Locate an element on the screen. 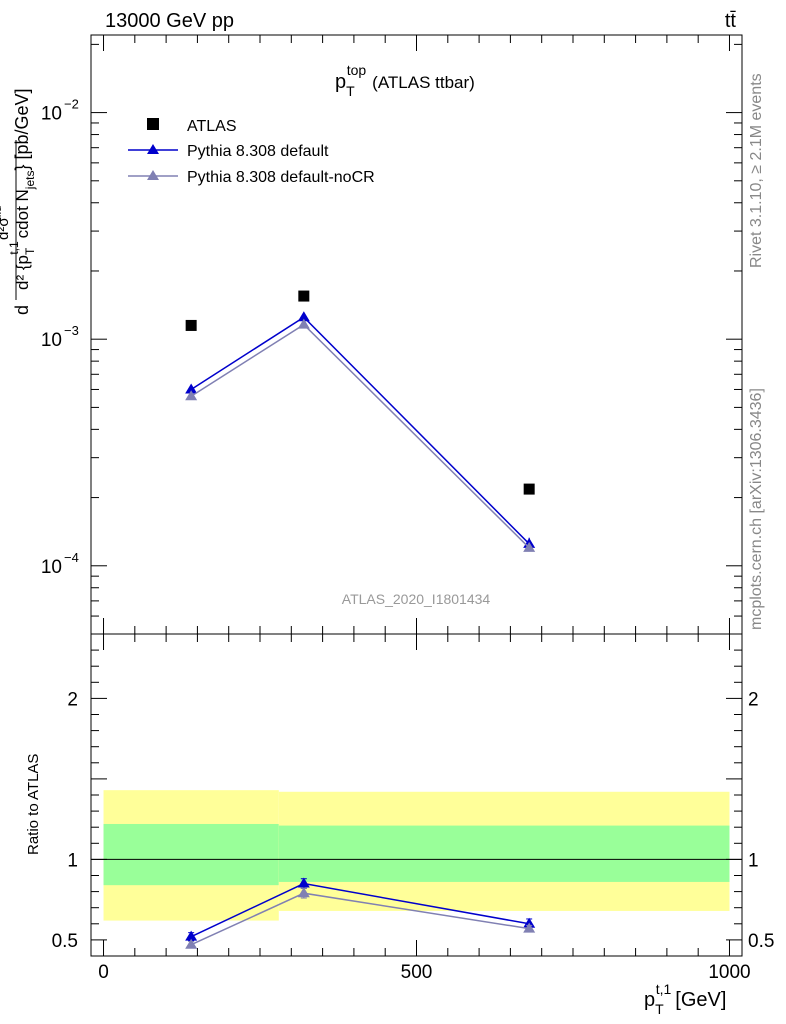 This screenshot has width=786, height=1024. x-tick-label: 0 is located at coordinates (103, 972).